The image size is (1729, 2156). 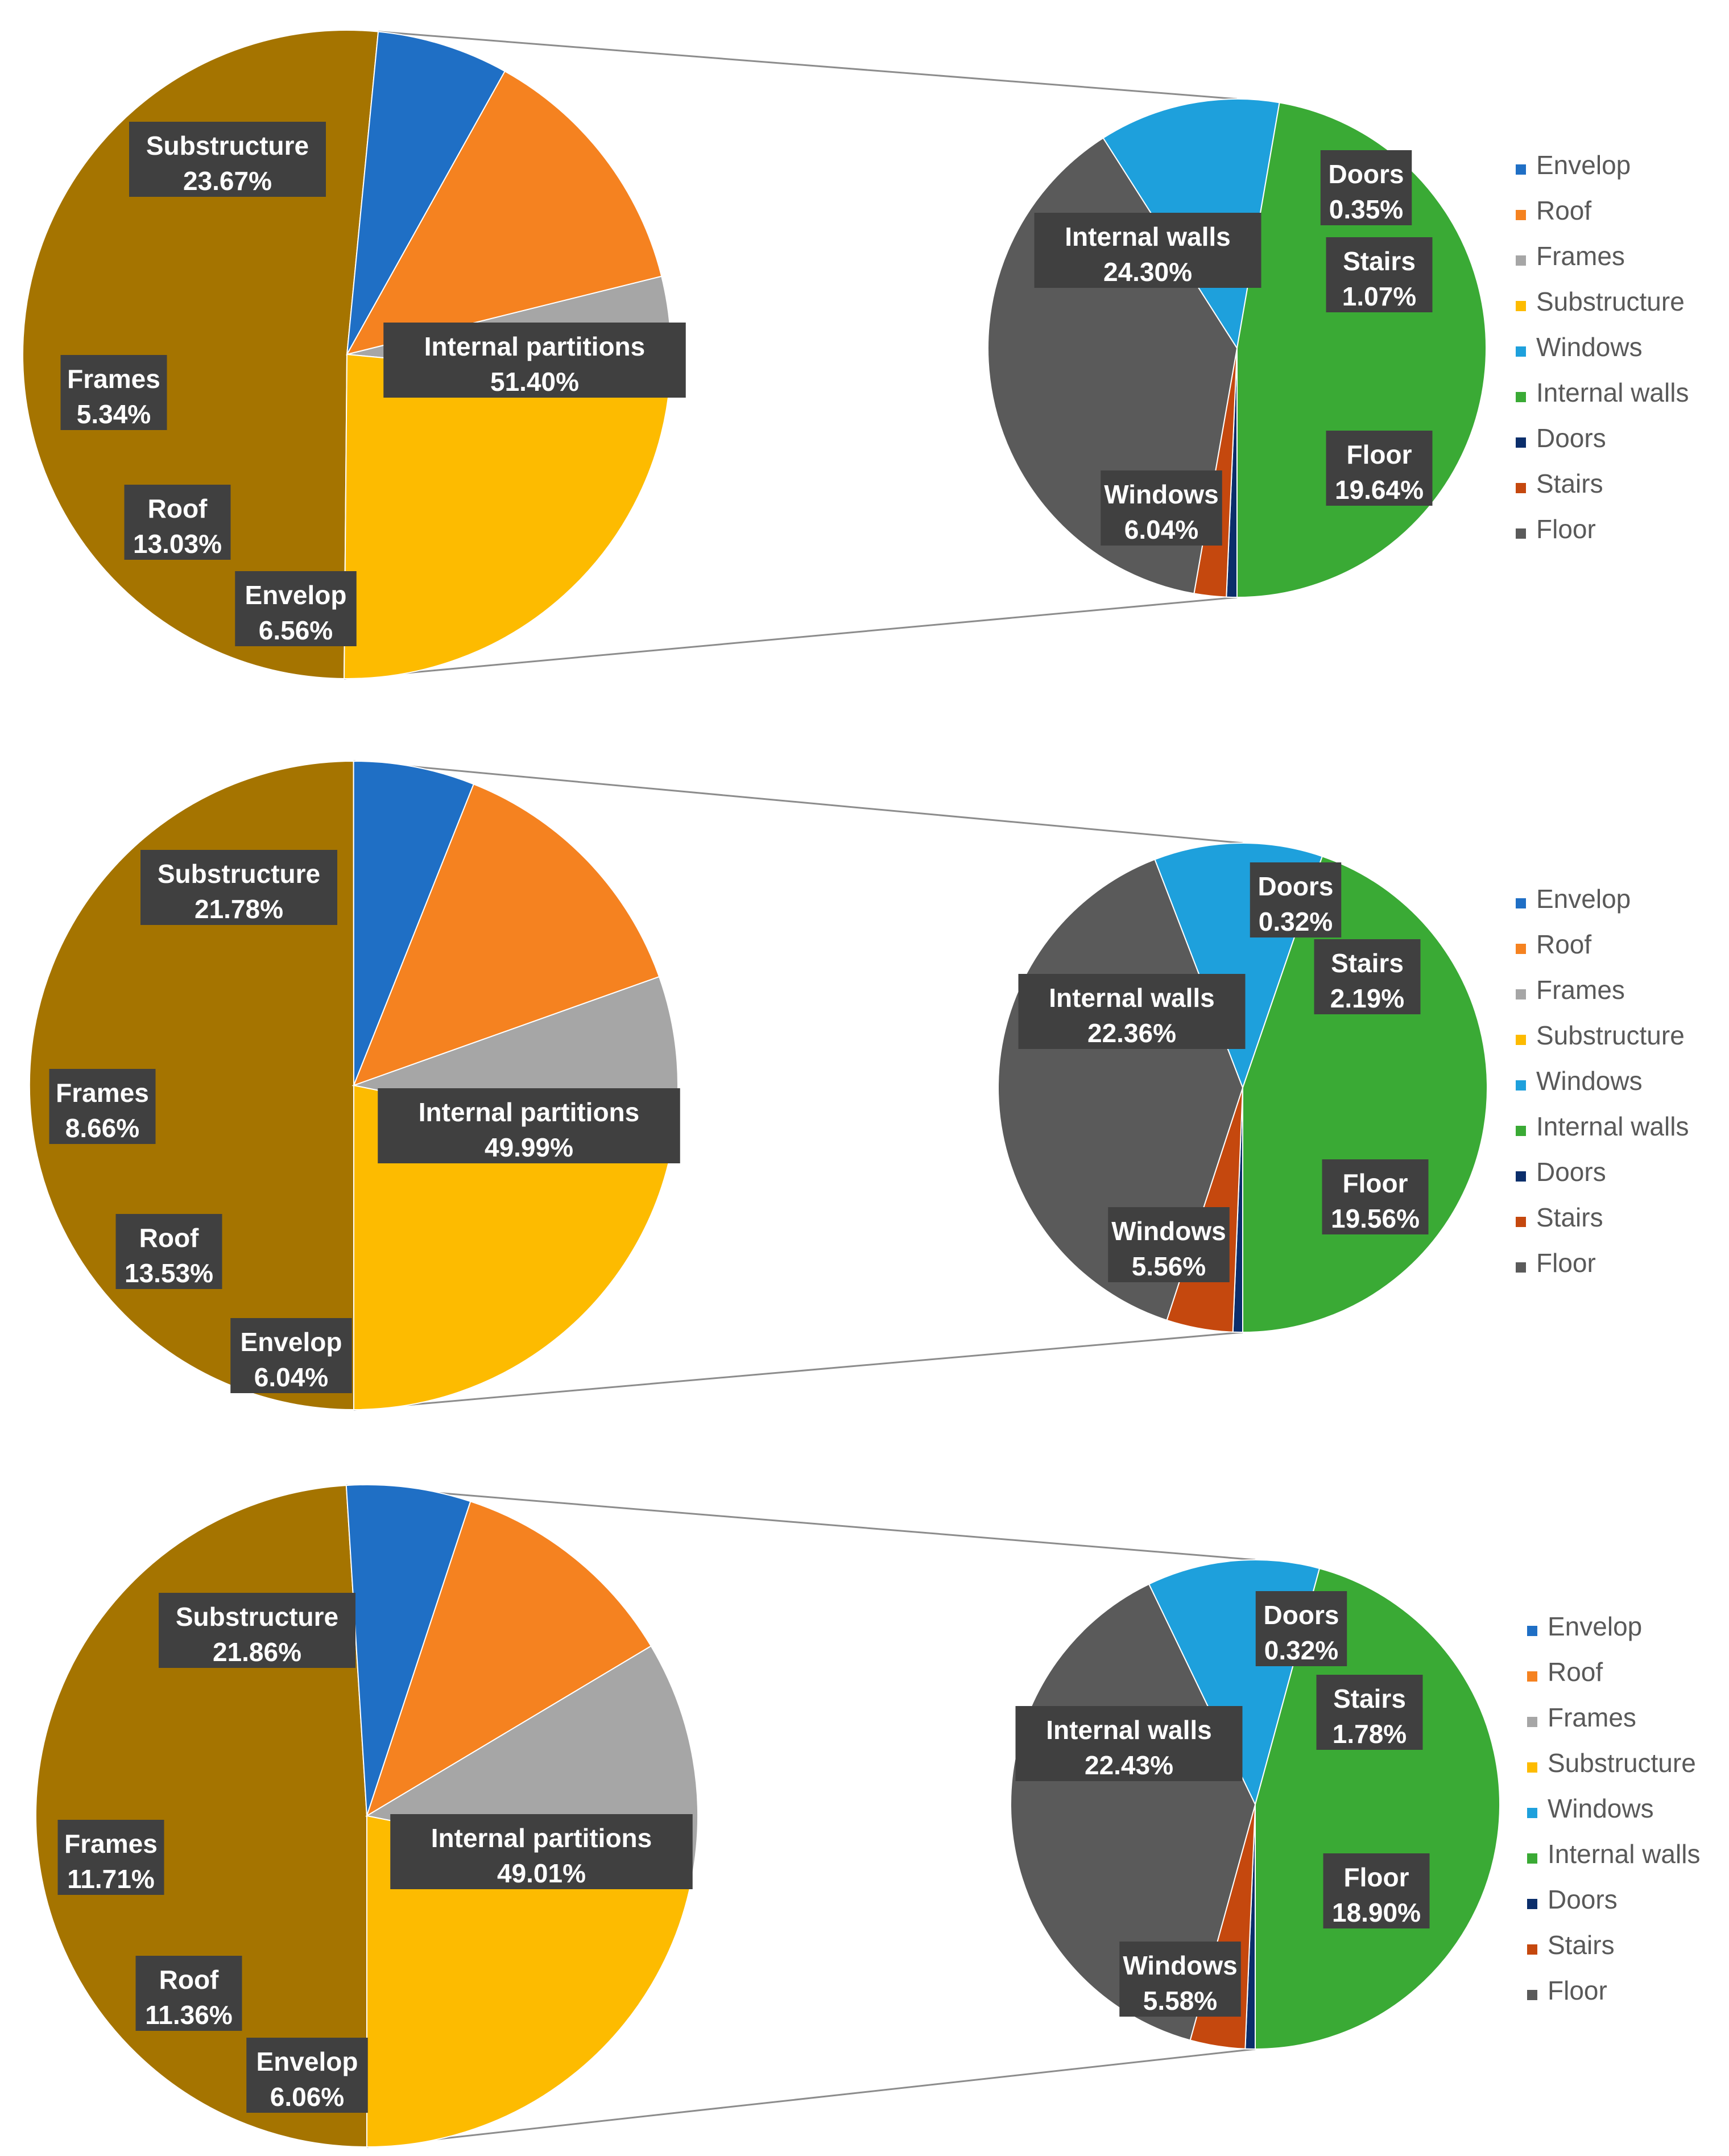 What do you see at coordinates (414, 923) in the screenshot?
I see `main-slice-envelop` at bounding box center [414, 923].